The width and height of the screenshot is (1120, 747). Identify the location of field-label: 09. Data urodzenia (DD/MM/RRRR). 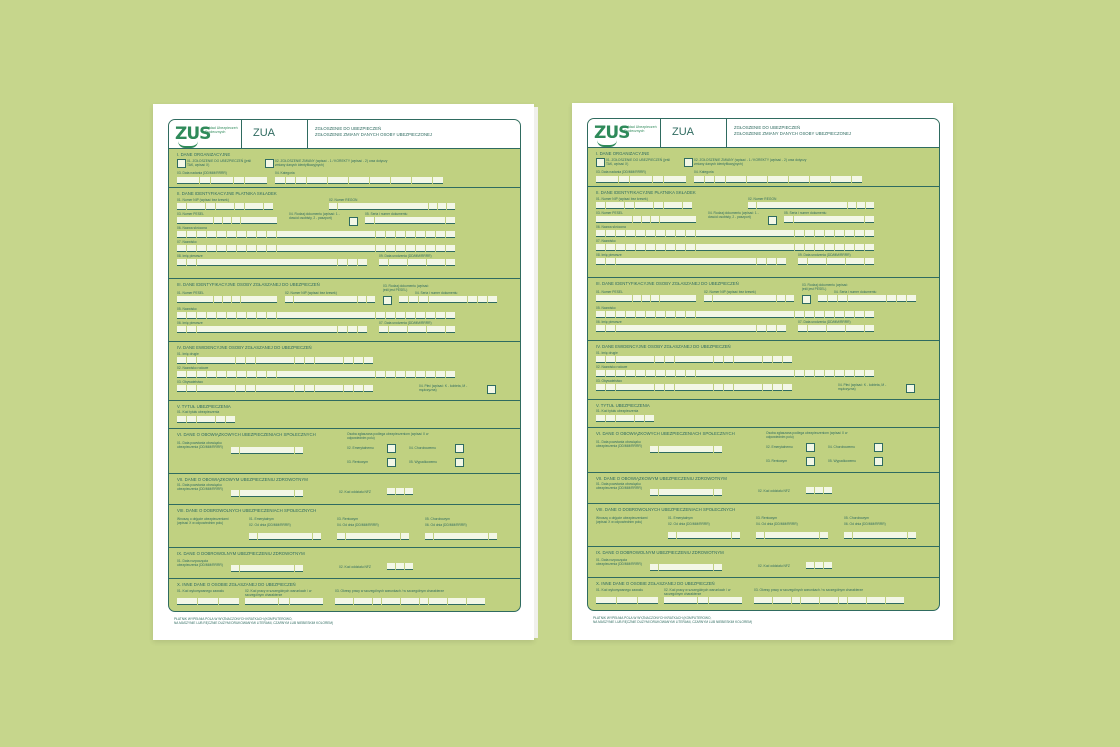
(405, 256).